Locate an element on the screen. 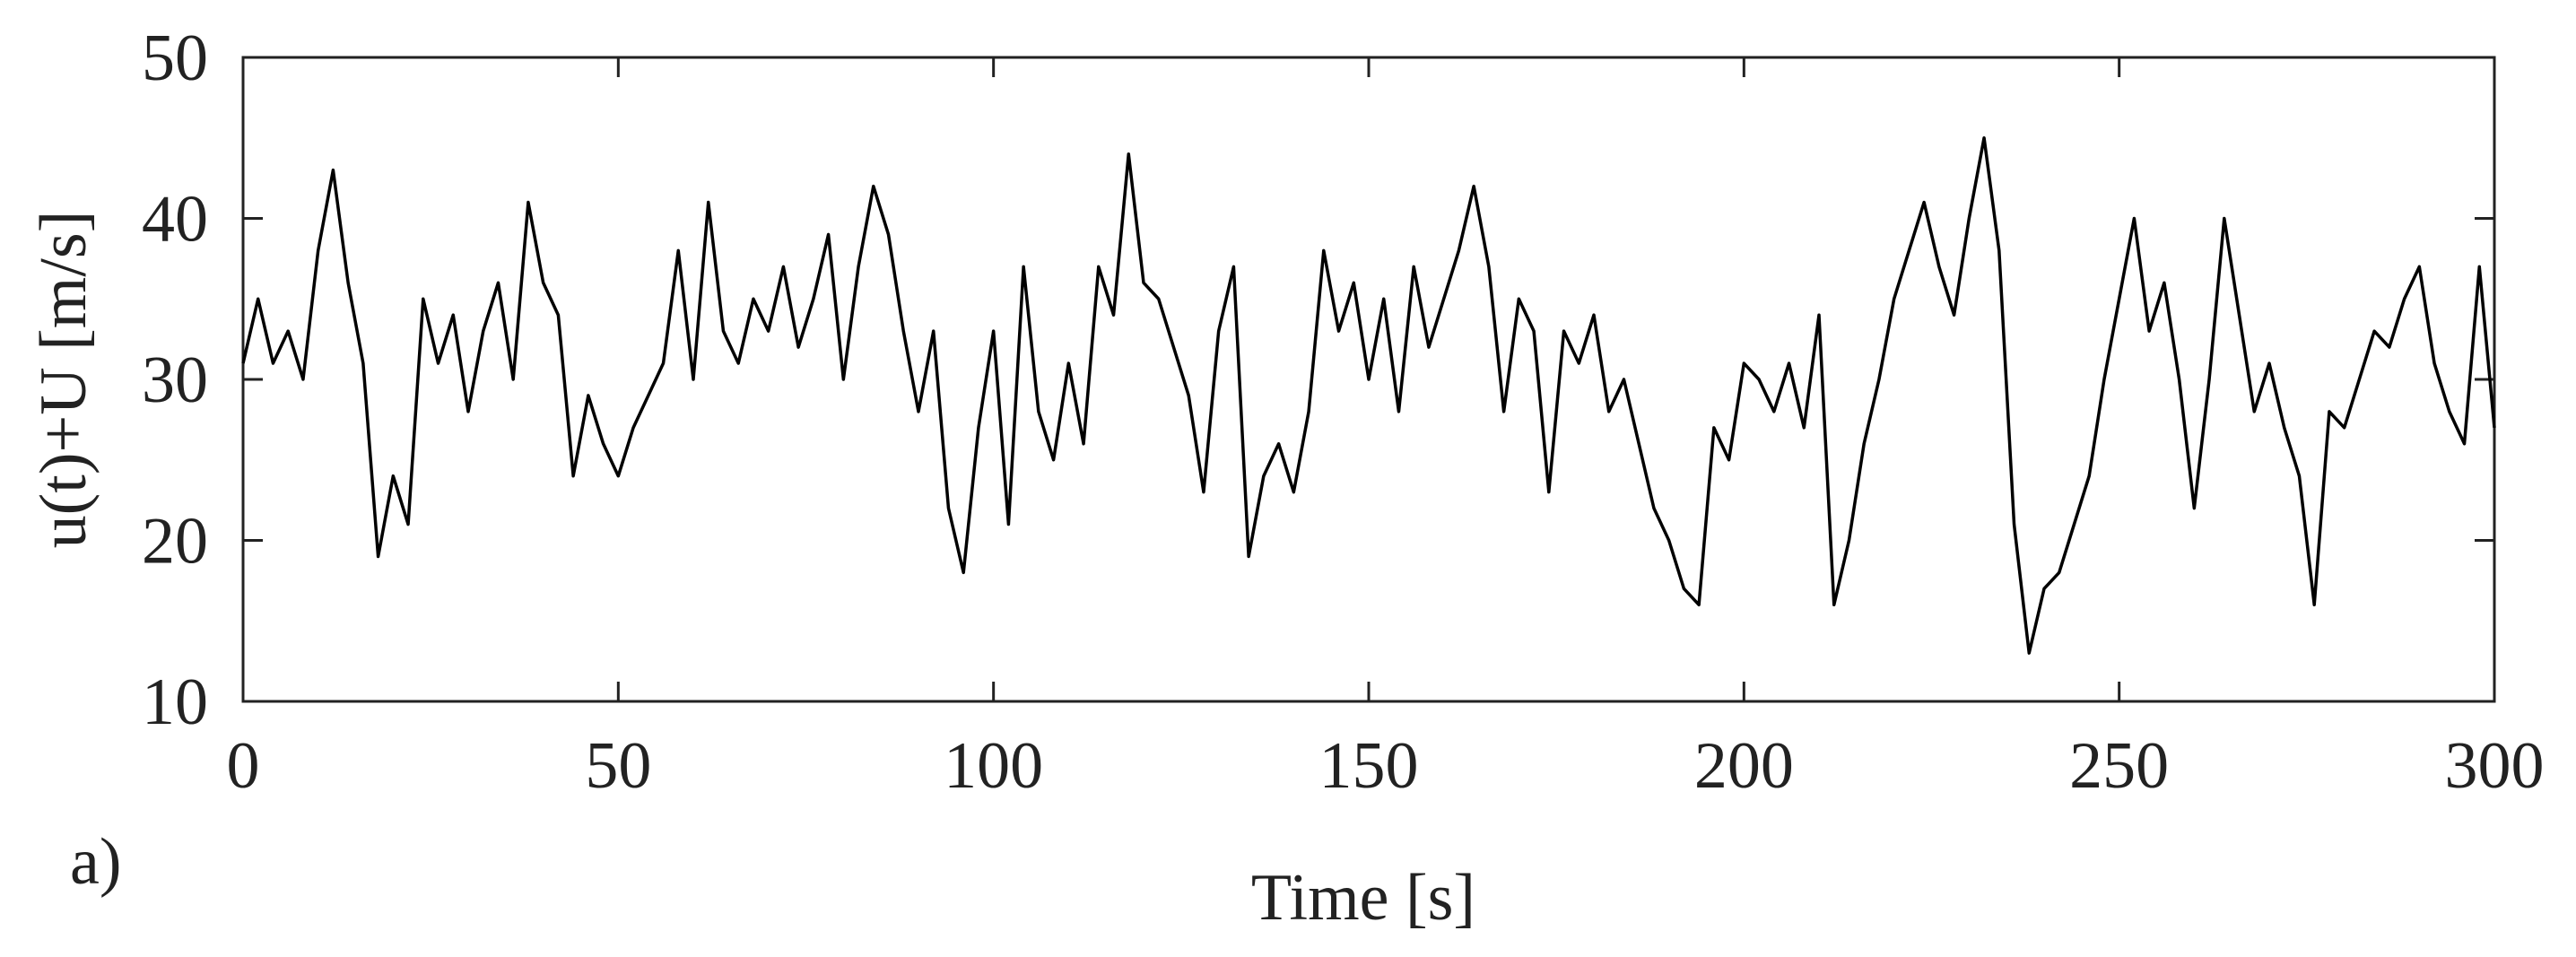 This screenshot has width=2576, height=957. y-tick-label: 10 is located at coordinates (175, 702).